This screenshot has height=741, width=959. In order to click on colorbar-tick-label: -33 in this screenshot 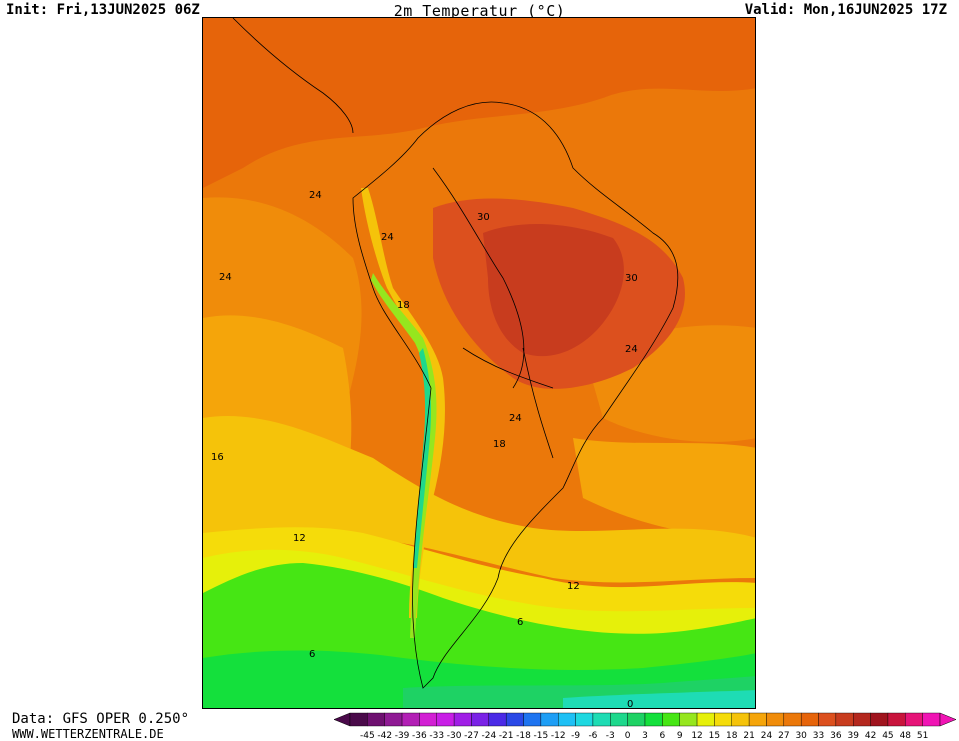, I will do `click(436, 735)`.